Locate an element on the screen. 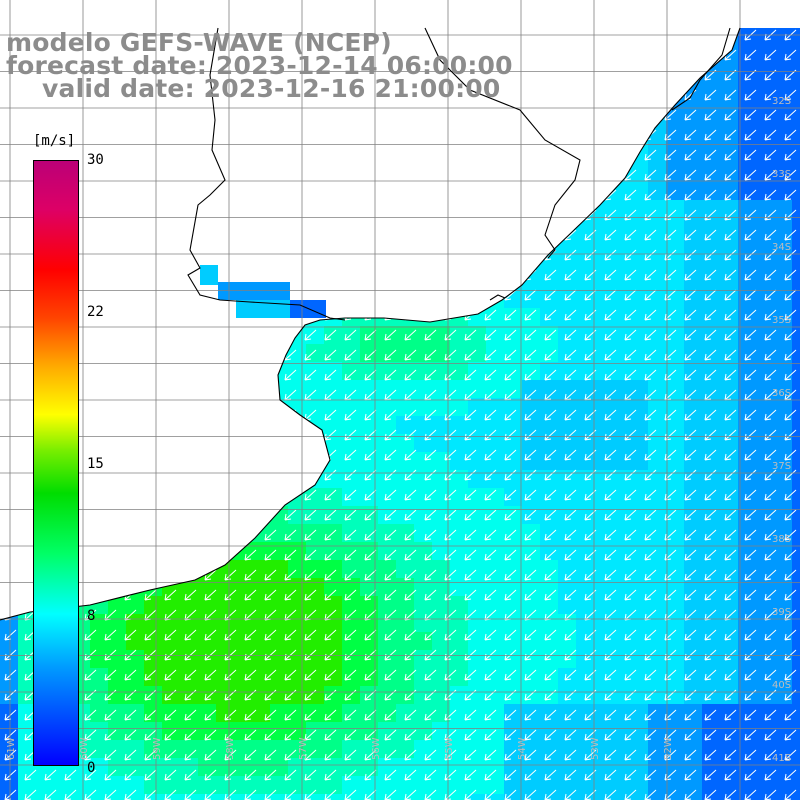 The width and height of the screenshot is (800, 800). lat-label: 37S is located at coordinates (781, 466).